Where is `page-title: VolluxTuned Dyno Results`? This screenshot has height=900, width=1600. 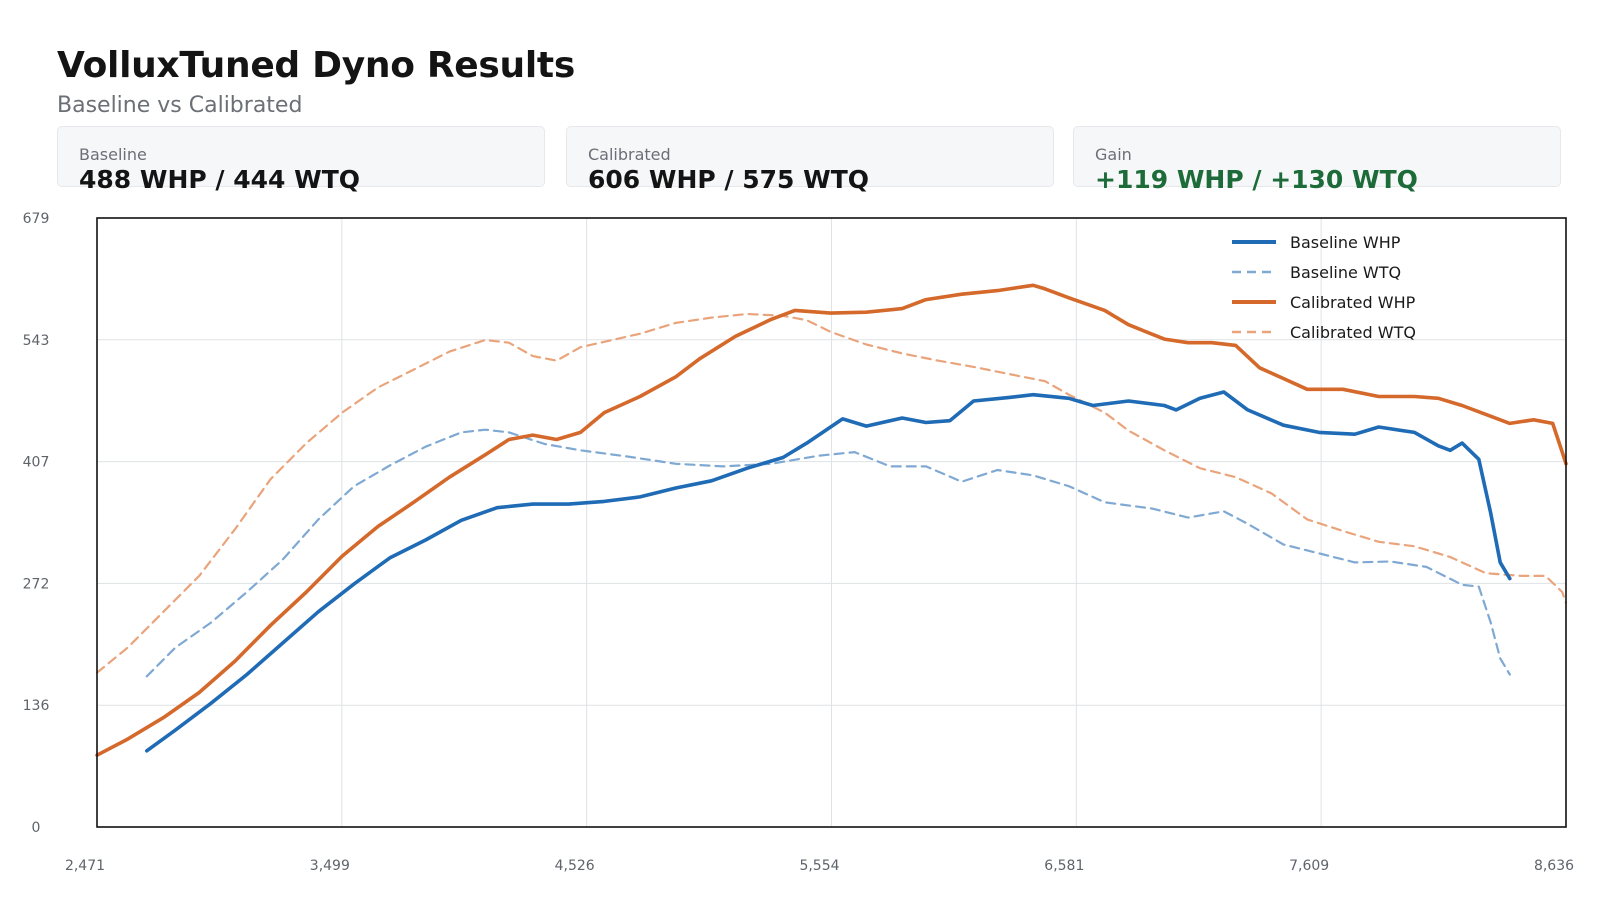 page-title: VolluxTuned Dyno Results is located at coordinates (316, 65).